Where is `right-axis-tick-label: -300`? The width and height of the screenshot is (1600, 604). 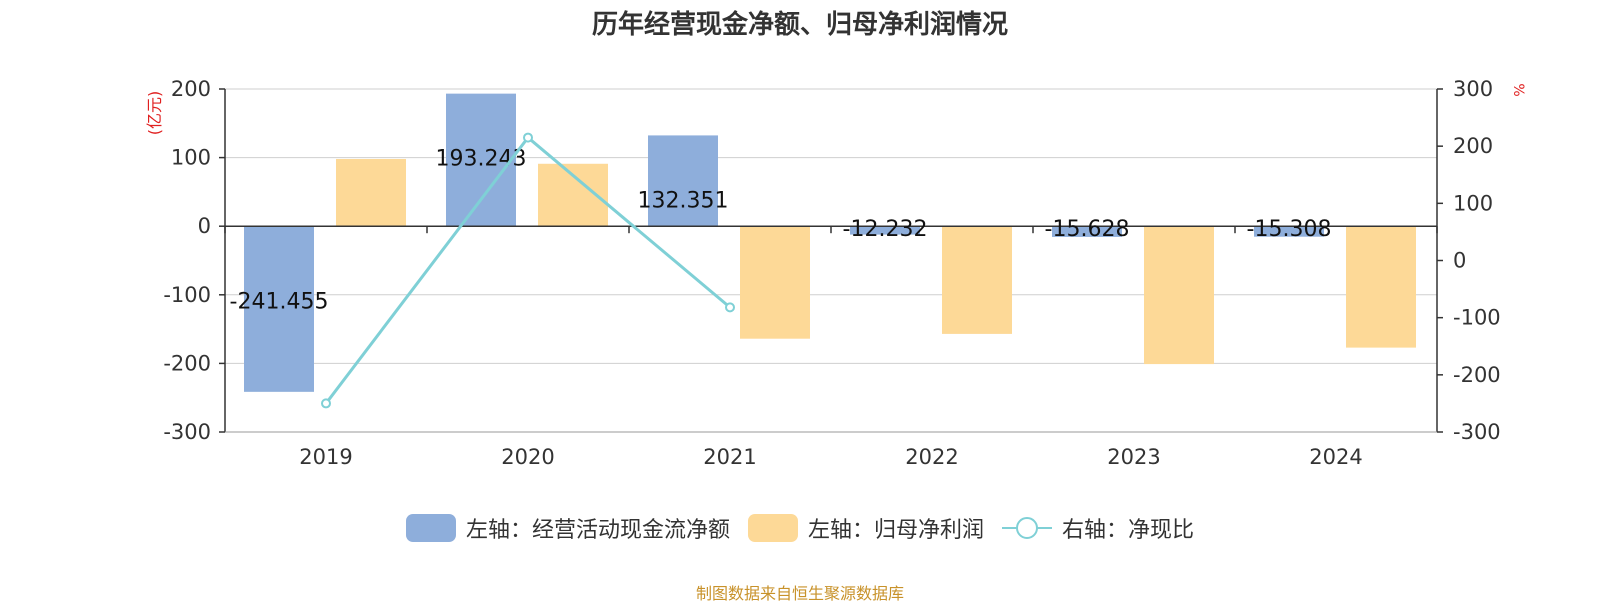
right-axis-tick-label: -300 is located at coordinates (1477, 432).